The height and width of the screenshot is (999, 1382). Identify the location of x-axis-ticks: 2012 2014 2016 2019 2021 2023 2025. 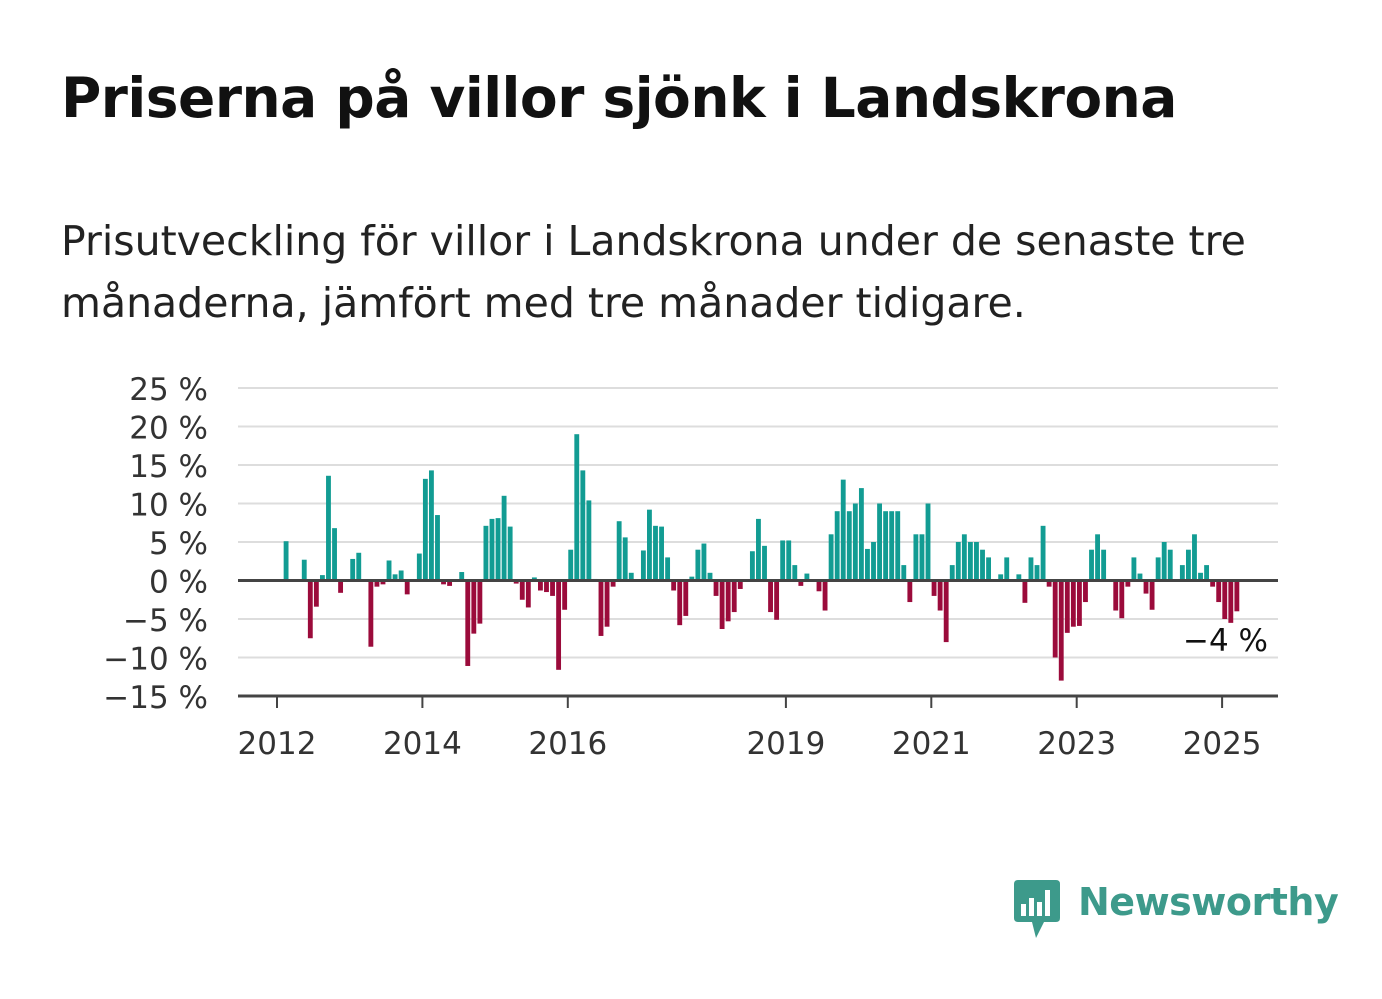
(750, 729).